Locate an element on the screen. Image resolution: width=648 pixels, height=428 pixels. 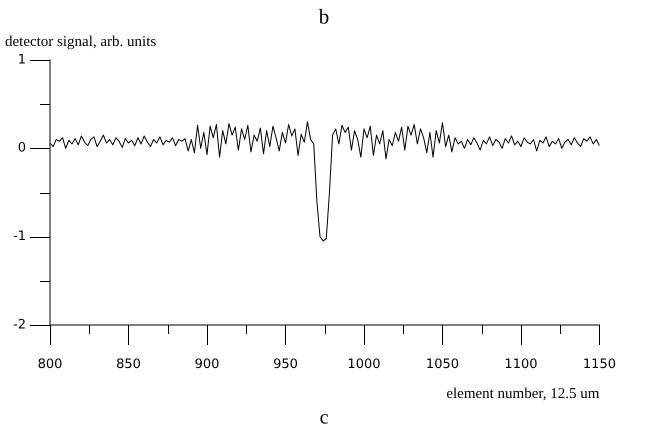
chart-title: b is located at coordinates (324, 16).